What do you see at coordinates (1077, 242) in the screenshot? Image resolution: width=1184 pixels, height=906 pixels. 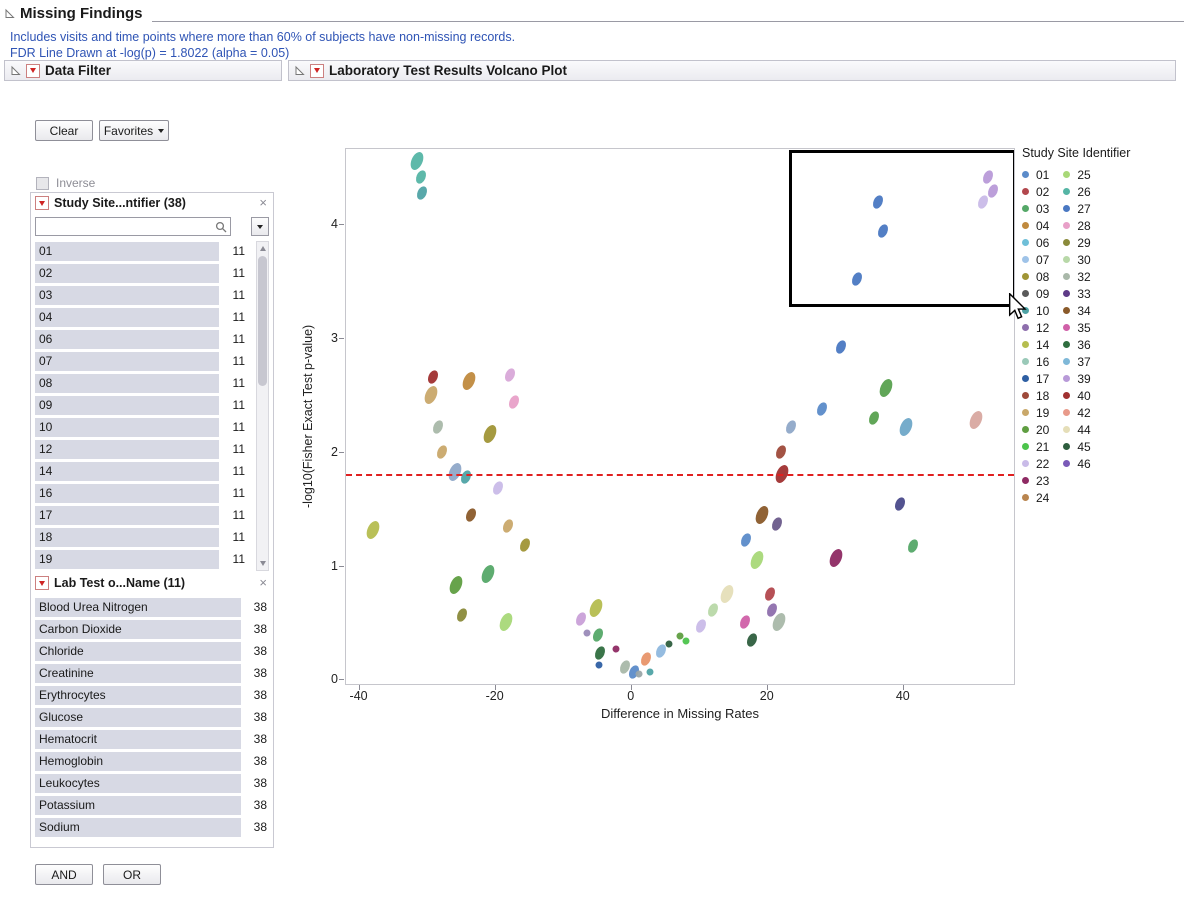 I see `legend-item: 29` at bounding box center [1077, 242].